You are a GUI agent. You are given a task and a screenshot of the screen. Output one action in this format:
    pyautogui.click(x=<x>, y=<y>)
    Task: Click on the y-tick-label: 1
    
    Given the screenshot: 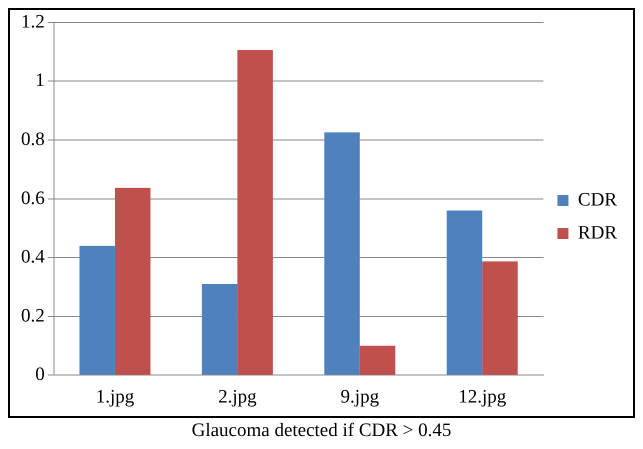 What is the action you would take?
    pyautogui.click(x=40, y=81)
    